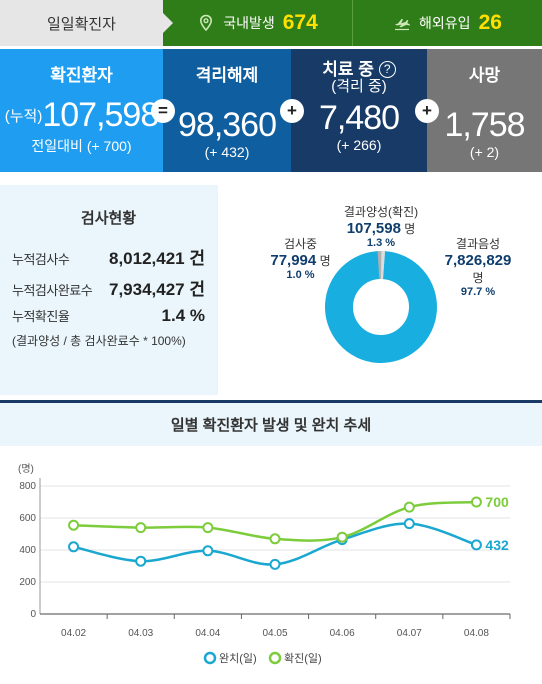  What do you see at coordinates (348, 69) in the screenshot?
I see `treatment-label: 치료 중` at bounding box center [348, 69].